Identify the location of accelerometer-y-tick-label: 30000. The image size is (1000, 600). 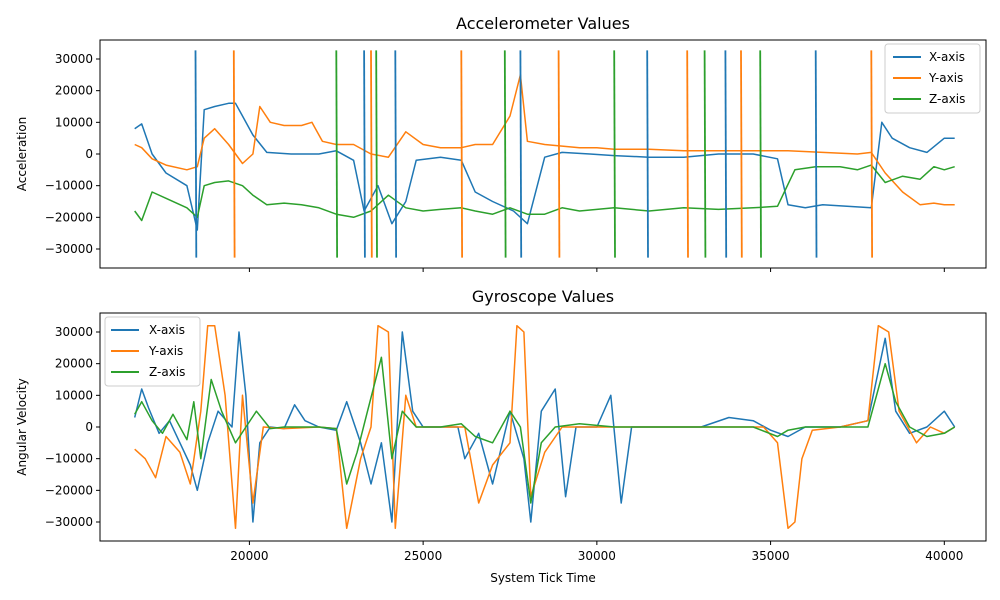
(74, 59).